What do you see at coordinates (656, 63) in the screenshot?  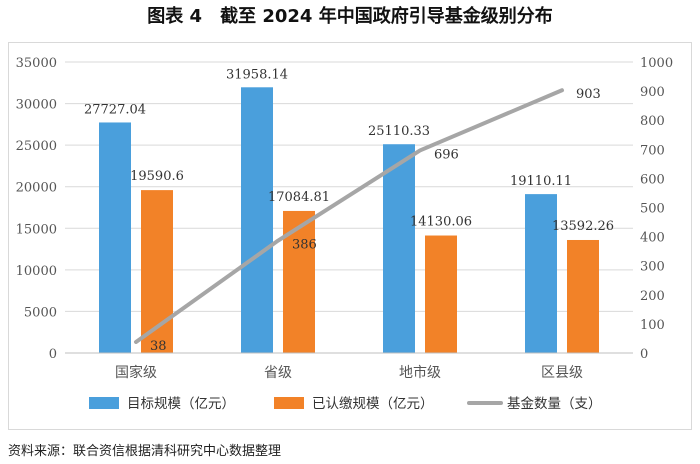 I see `y-right-tick-label: 1000` at bounding box center [656, 63].